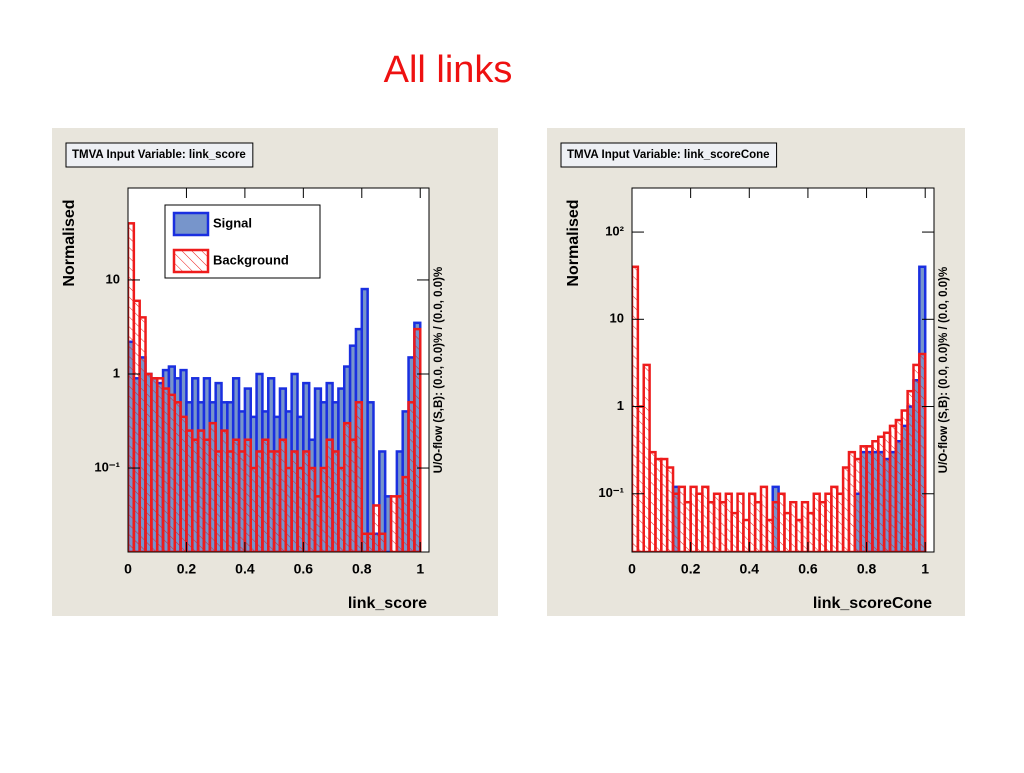 The width and height of the screenshot is (1024, 773). Describe the element at coordinates (387, 603) in the screenshot. I see `x-axis-label: link_score` at that location.